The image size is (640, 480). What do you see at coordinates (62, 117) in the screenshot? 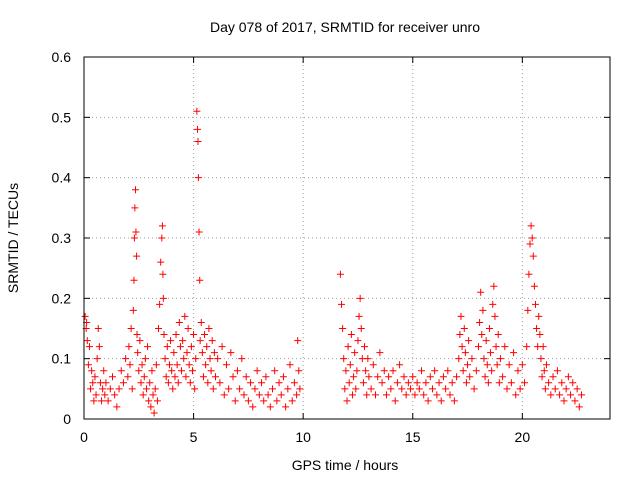
I see `y-tick-label: 0.5` at bounding box center [62, 117].